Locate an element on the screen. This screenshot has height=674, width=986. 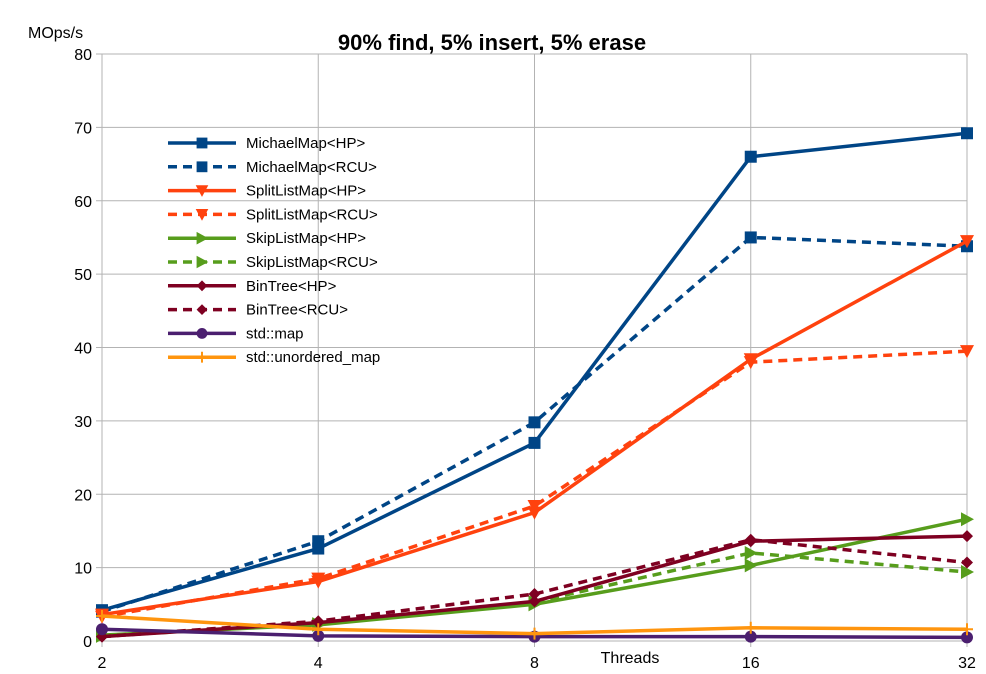
y-tick-label: 80 is located at coordinates (83, 55).